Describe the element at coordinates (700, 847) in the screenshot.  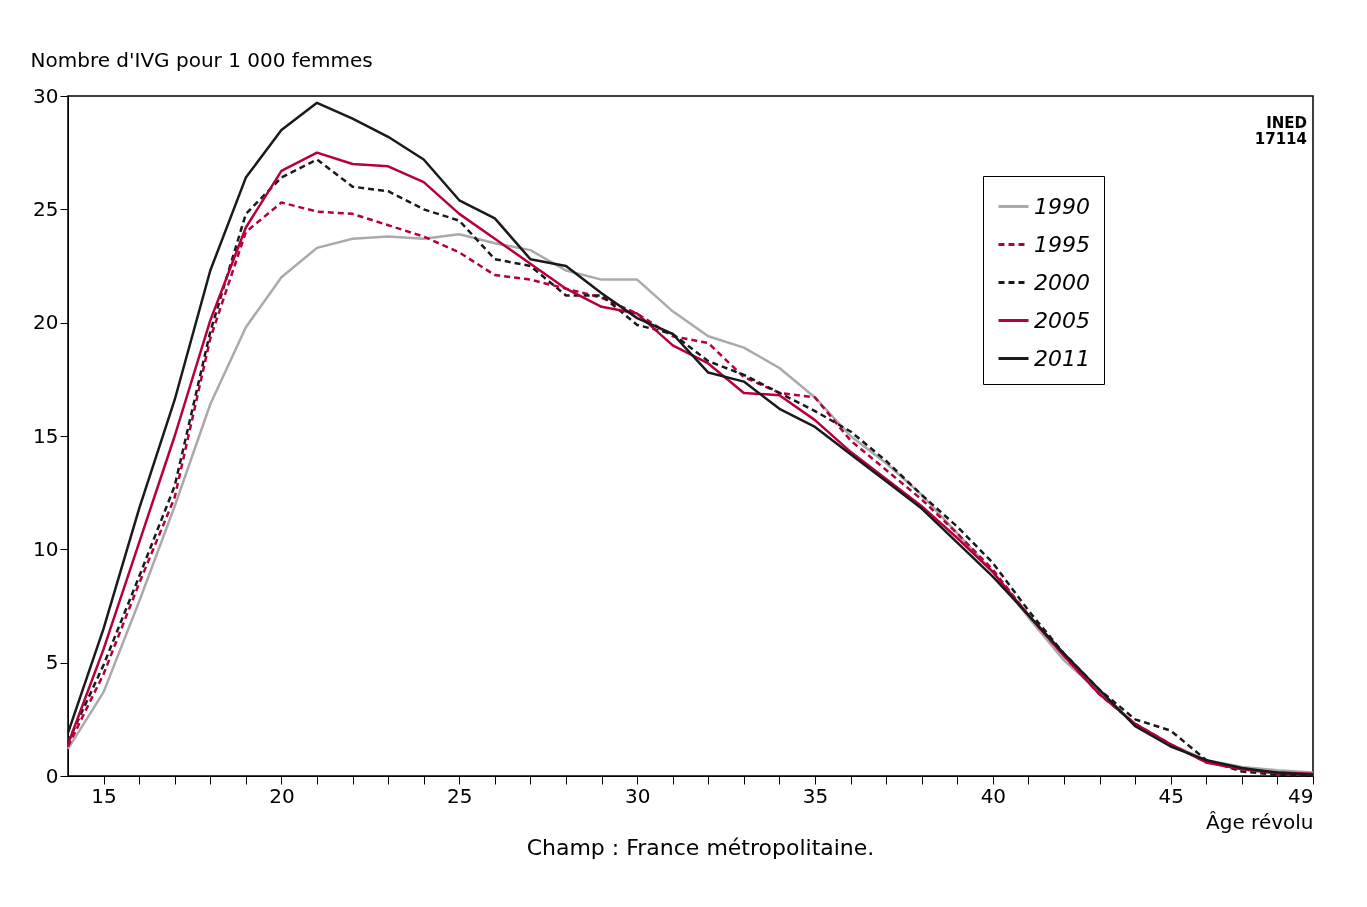
I see `text: Champ : France métropolitaine.` at that location.